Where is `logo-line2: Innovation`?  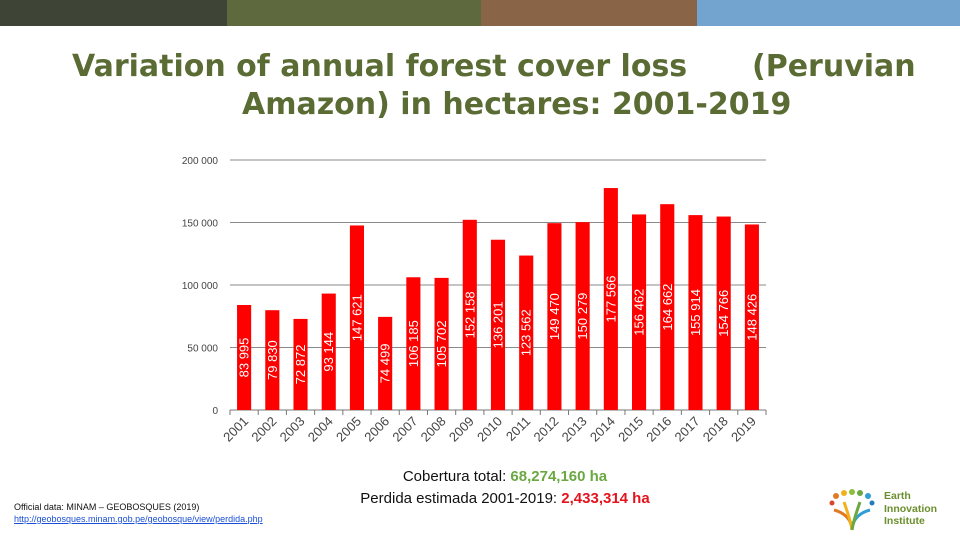 logo-line2: Innovation is located at coordinates (911, 508).